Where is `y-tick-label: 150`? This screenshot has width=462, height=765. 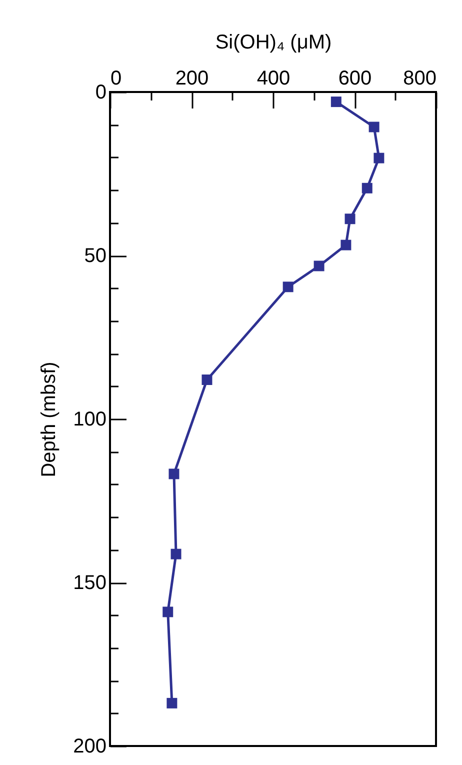
y-tick-label: 150 is located at coordinates (89, 583).